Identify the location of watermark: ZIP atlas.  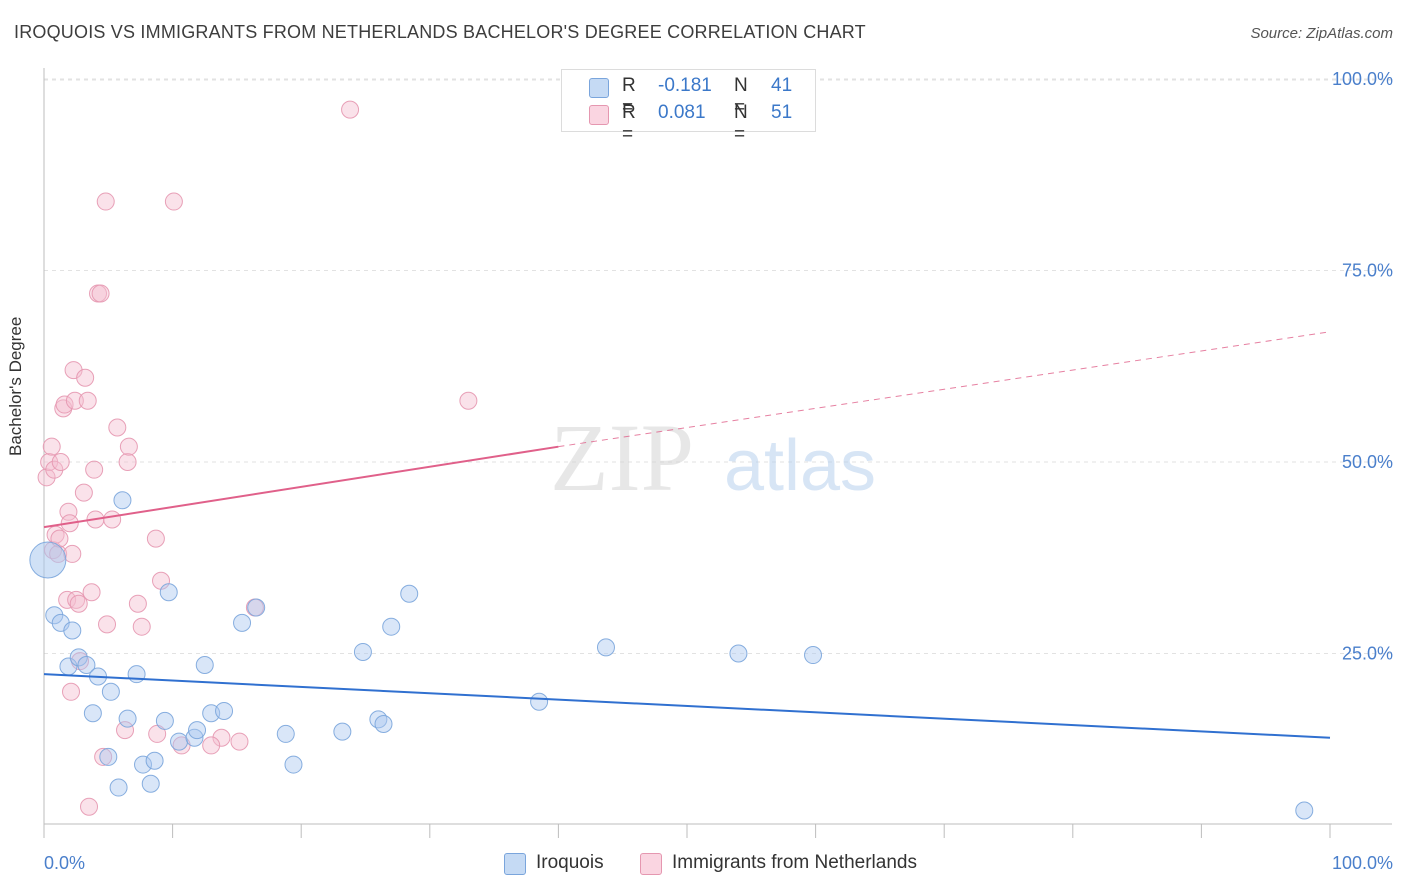
(713, 457).